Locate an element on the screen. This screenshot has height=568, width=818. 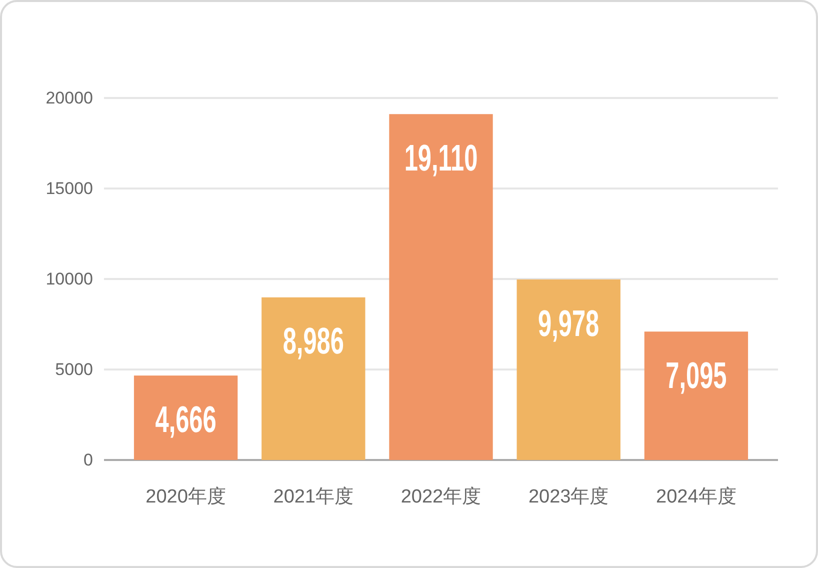
x-tick-label: 2020年度 is located at coordinates (186, 497).